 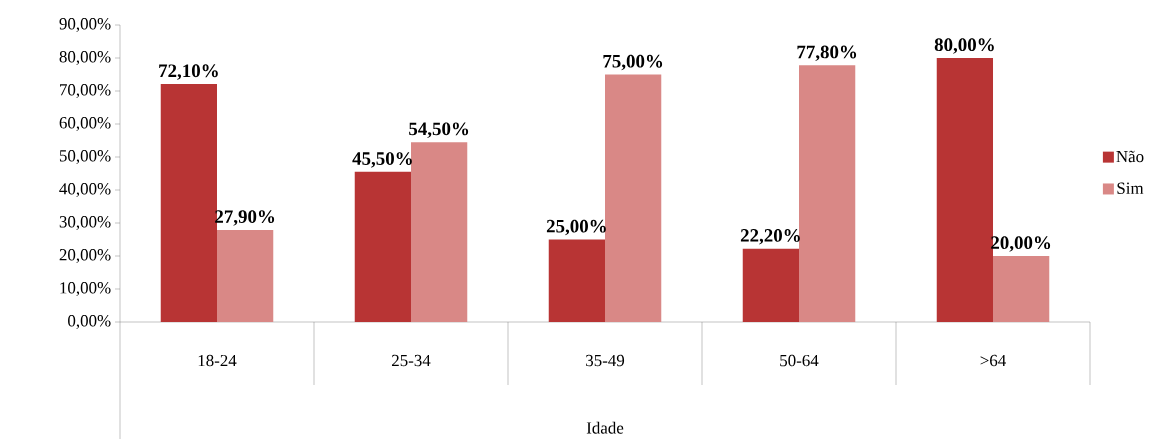 What do you see at coordinates (439, 130) in the screenshot?
I see `data-label: 54,50%` at bounding box center [439, 130].